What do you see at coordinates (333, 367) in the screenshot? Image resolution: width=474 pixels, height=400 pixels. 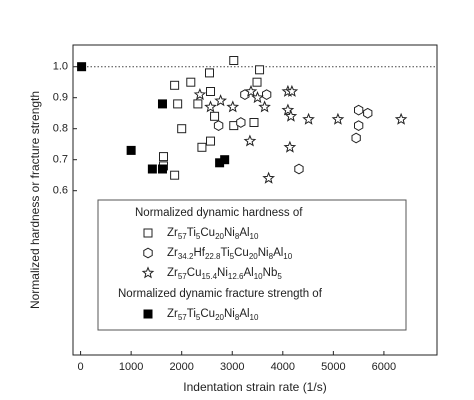 I see `x-tick-label: 5000` at bounding box center [333, 367].